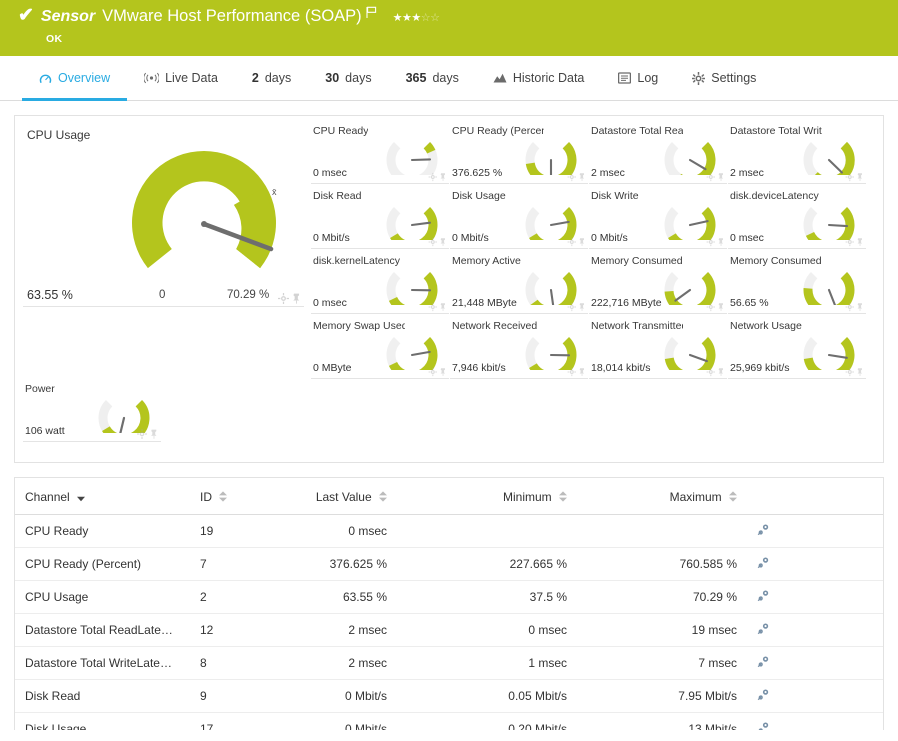 This screenshot has width=898, height=741. What do you see at coordinates (763, 726) in the screenshot?
I see `settings-gear-icon` at bounding box center [763, 726].